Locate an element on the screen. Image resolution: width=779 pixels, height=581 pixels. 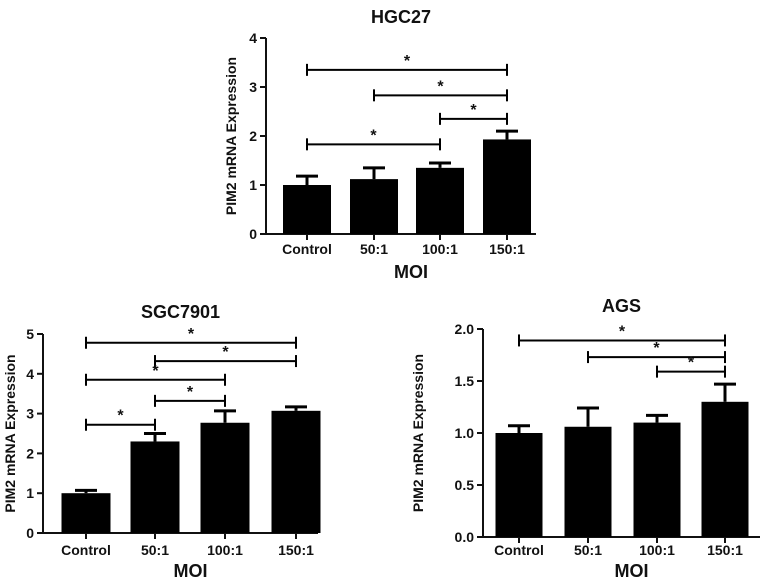
y-tick-label: 2.0 is located at coordinates (465, 329).